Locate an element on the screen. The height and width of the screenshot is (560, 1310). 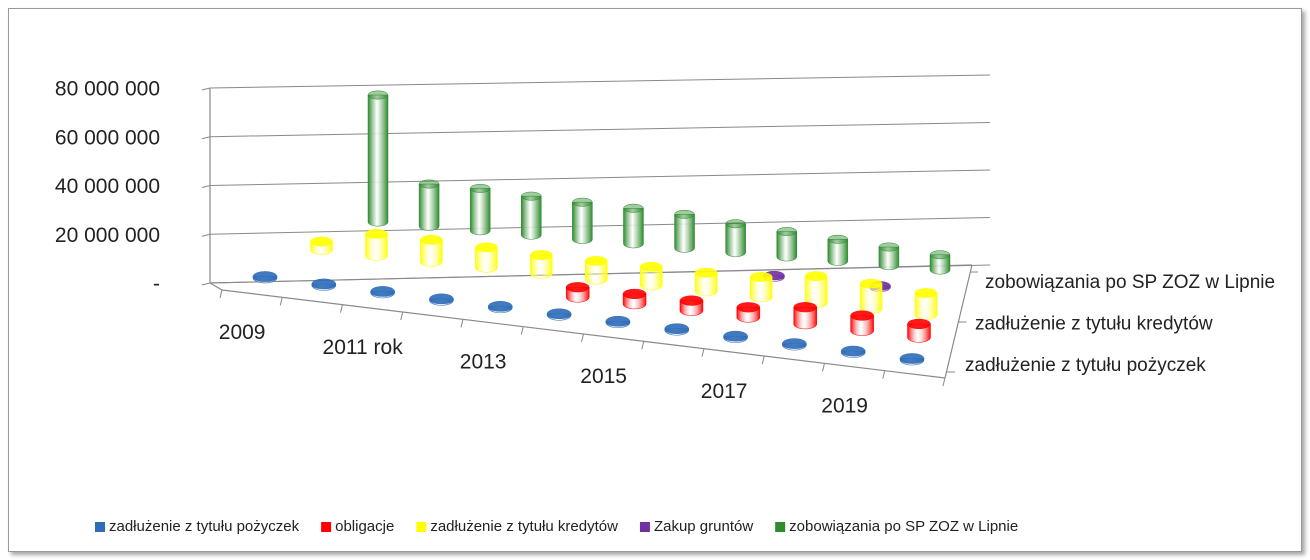
z-tick-label: zadłużenie z tytułu kredytów is located at coordinates (1094, 324).